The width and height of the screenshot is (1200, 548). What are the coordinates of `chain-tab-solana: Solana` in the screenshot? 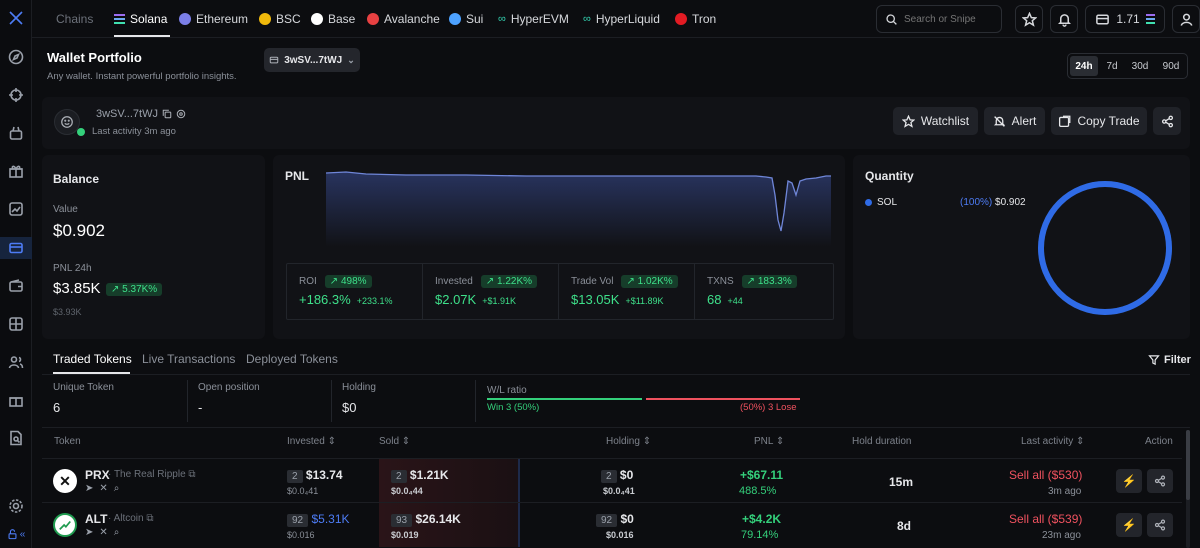 It's located at (140, 19).